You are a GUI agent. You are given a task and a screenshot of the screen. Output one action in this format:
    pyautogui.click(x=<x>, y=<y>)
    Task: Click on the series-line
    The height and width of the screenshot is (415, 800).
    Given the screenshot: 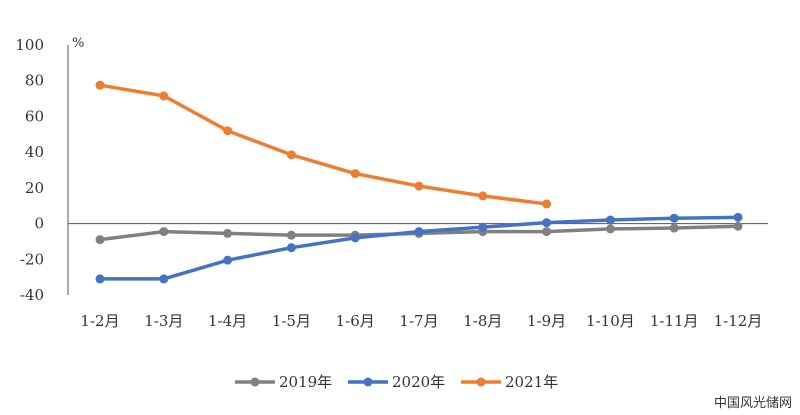 What is the action you would take?
    pyautogui.click(x=419, y=248)
    